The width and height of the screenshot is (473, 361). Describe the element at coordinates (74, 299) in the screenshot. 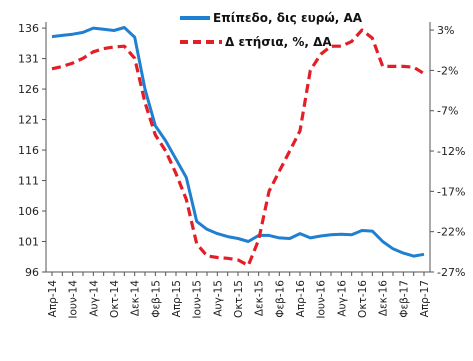

I see `x-tick-label: Ιουν-14` at that location.